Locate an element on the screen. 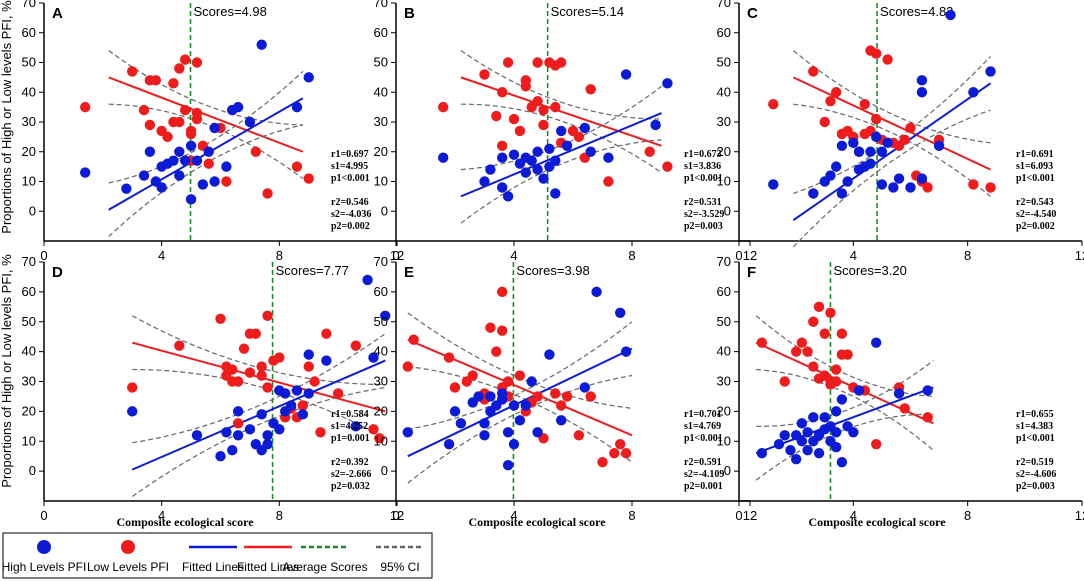  low-ci-lower is located at coordinates (561, 138).